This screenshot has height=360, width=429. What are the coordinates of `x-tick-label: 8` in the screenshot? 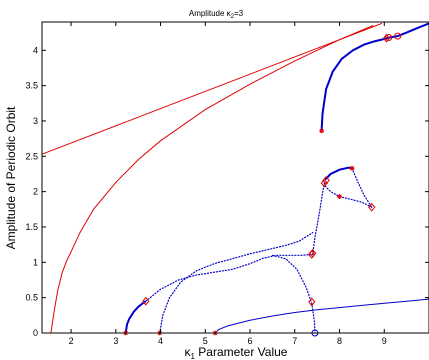 It's located at (339, 341).